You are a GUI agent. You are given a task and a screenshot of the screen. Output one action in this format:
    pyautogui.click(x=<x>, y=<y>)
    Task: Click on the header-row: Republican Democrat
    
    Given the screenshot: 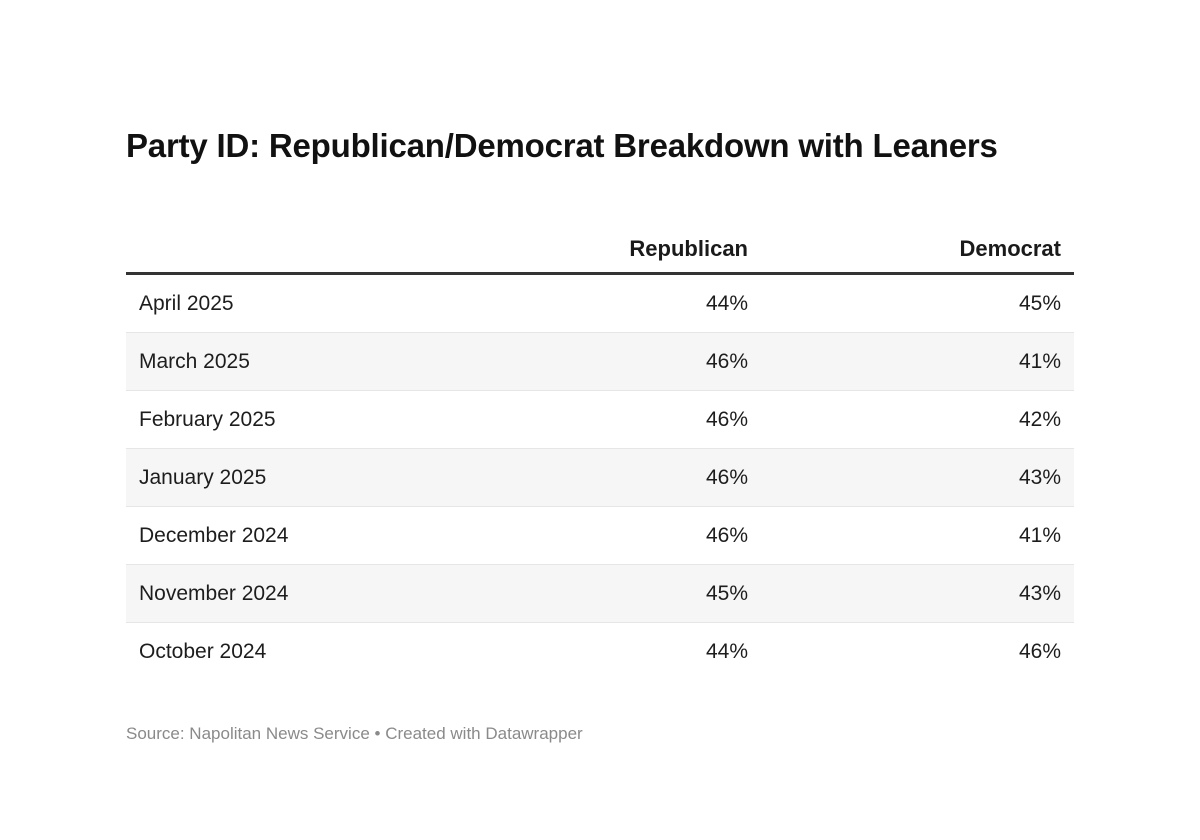 What is the action you would take?
    pyautogui.click(x=600, y=242)
    